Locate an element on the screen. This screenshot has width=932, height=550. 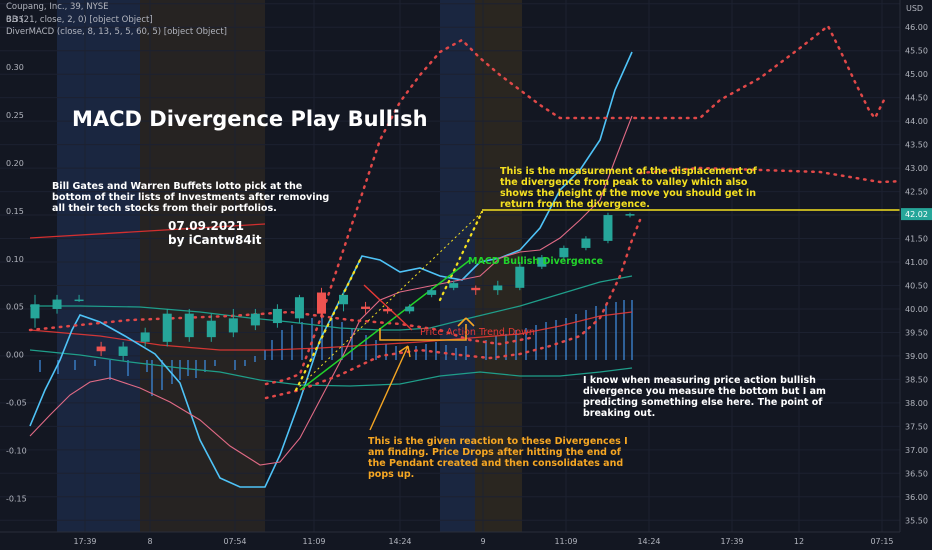
right-axis-tick: 46.00 is located at coordinates (916, 27).